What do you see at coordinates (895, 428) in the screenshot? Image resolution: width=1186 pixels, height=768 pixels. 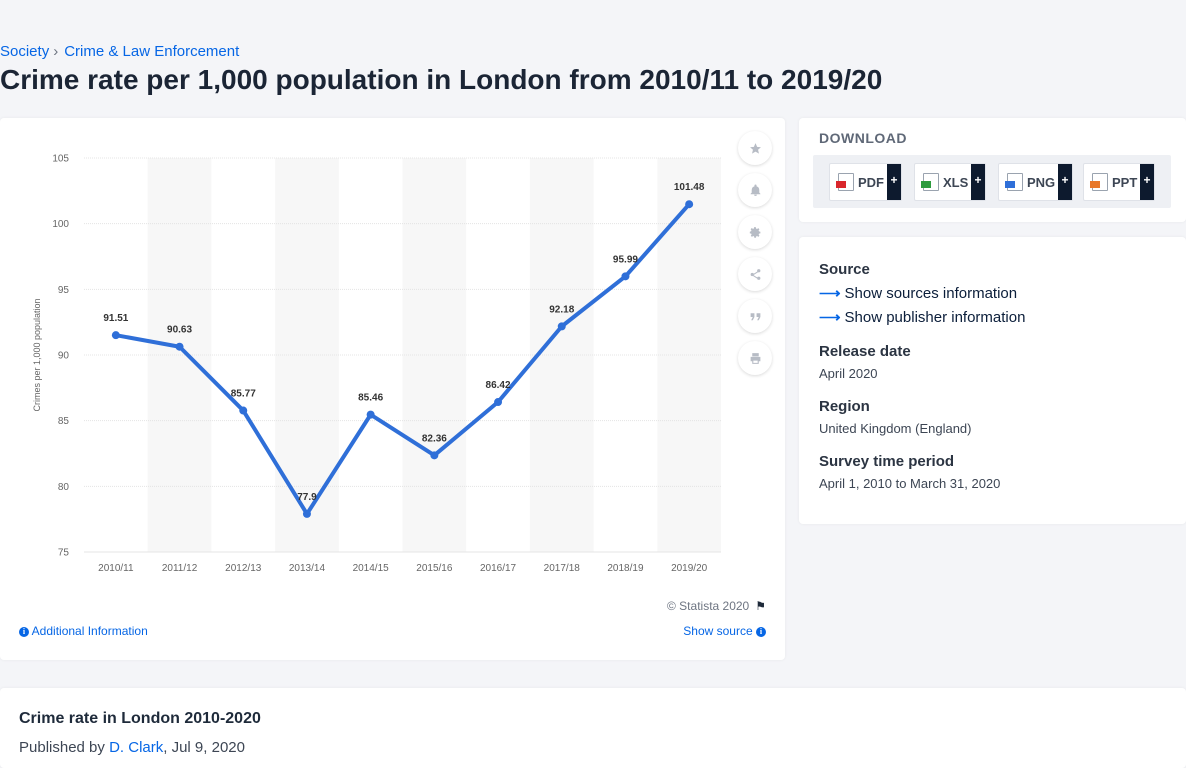 I see `region-value: United Kingdom (England)` at bounding box center [895, 428].